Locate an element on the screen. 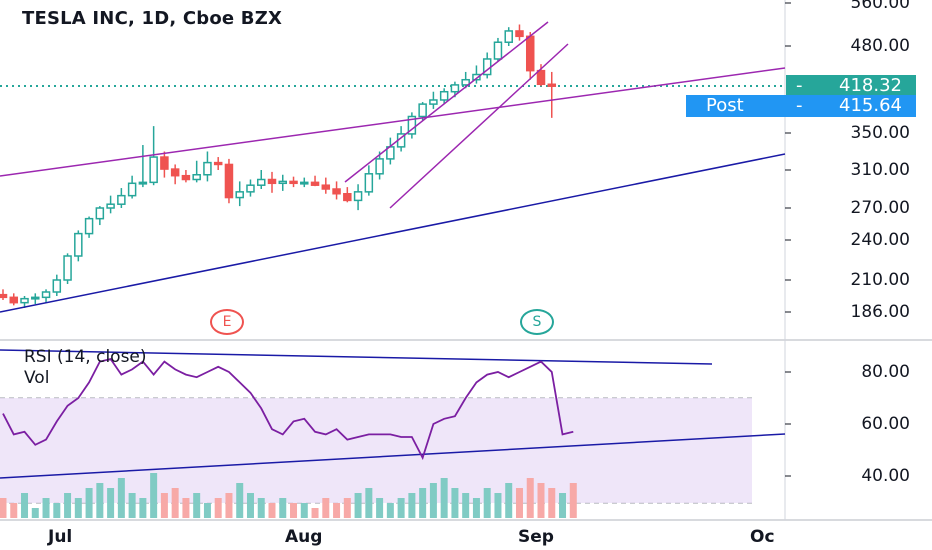 Image resolution: width=932 pixels, height=550 pixels. price-tick-label: 310.00 is located at coordinates (880, 170).